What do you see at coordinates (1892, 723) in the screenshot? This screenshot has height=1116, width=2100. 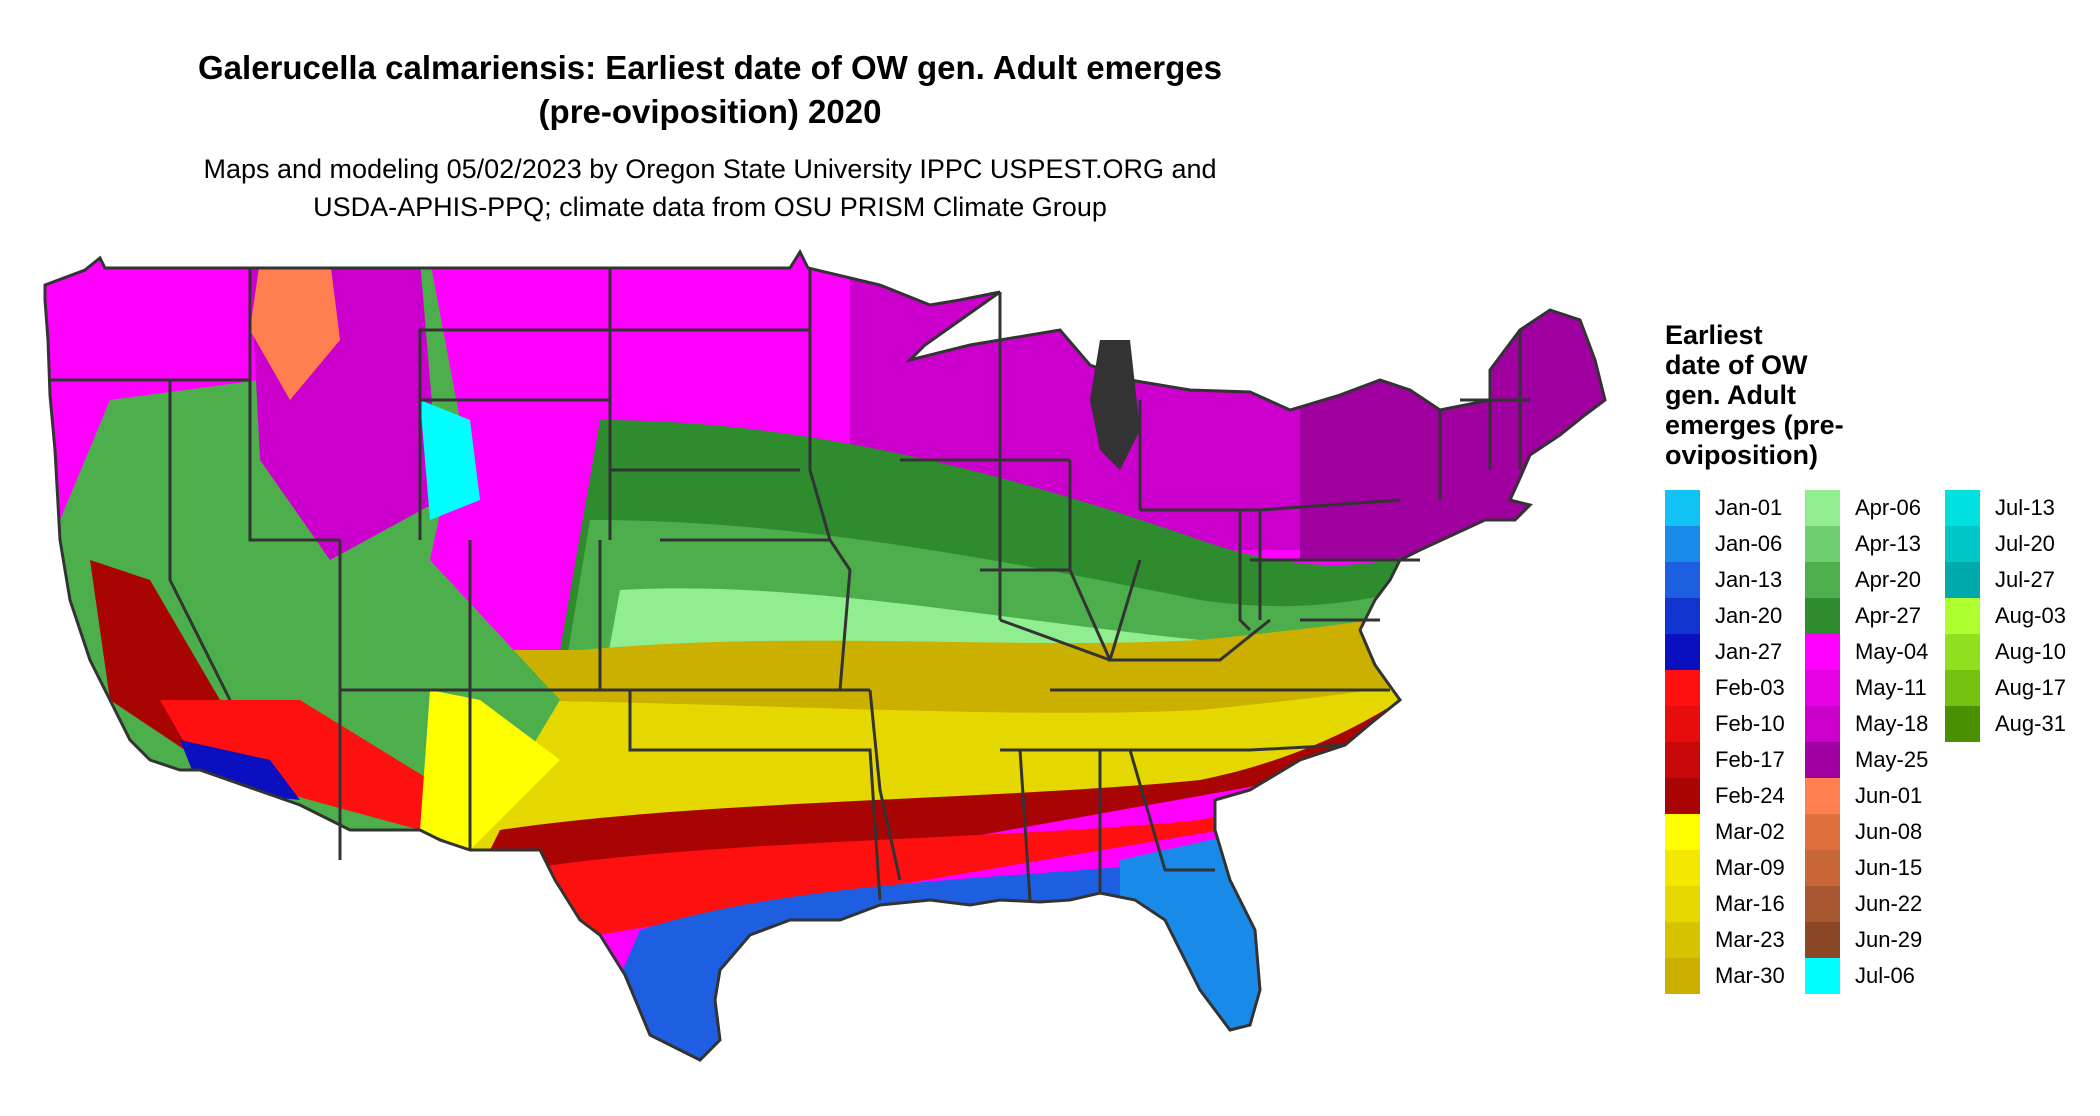 I see `legend-label: May-18` at bounding box center [1892, 723].